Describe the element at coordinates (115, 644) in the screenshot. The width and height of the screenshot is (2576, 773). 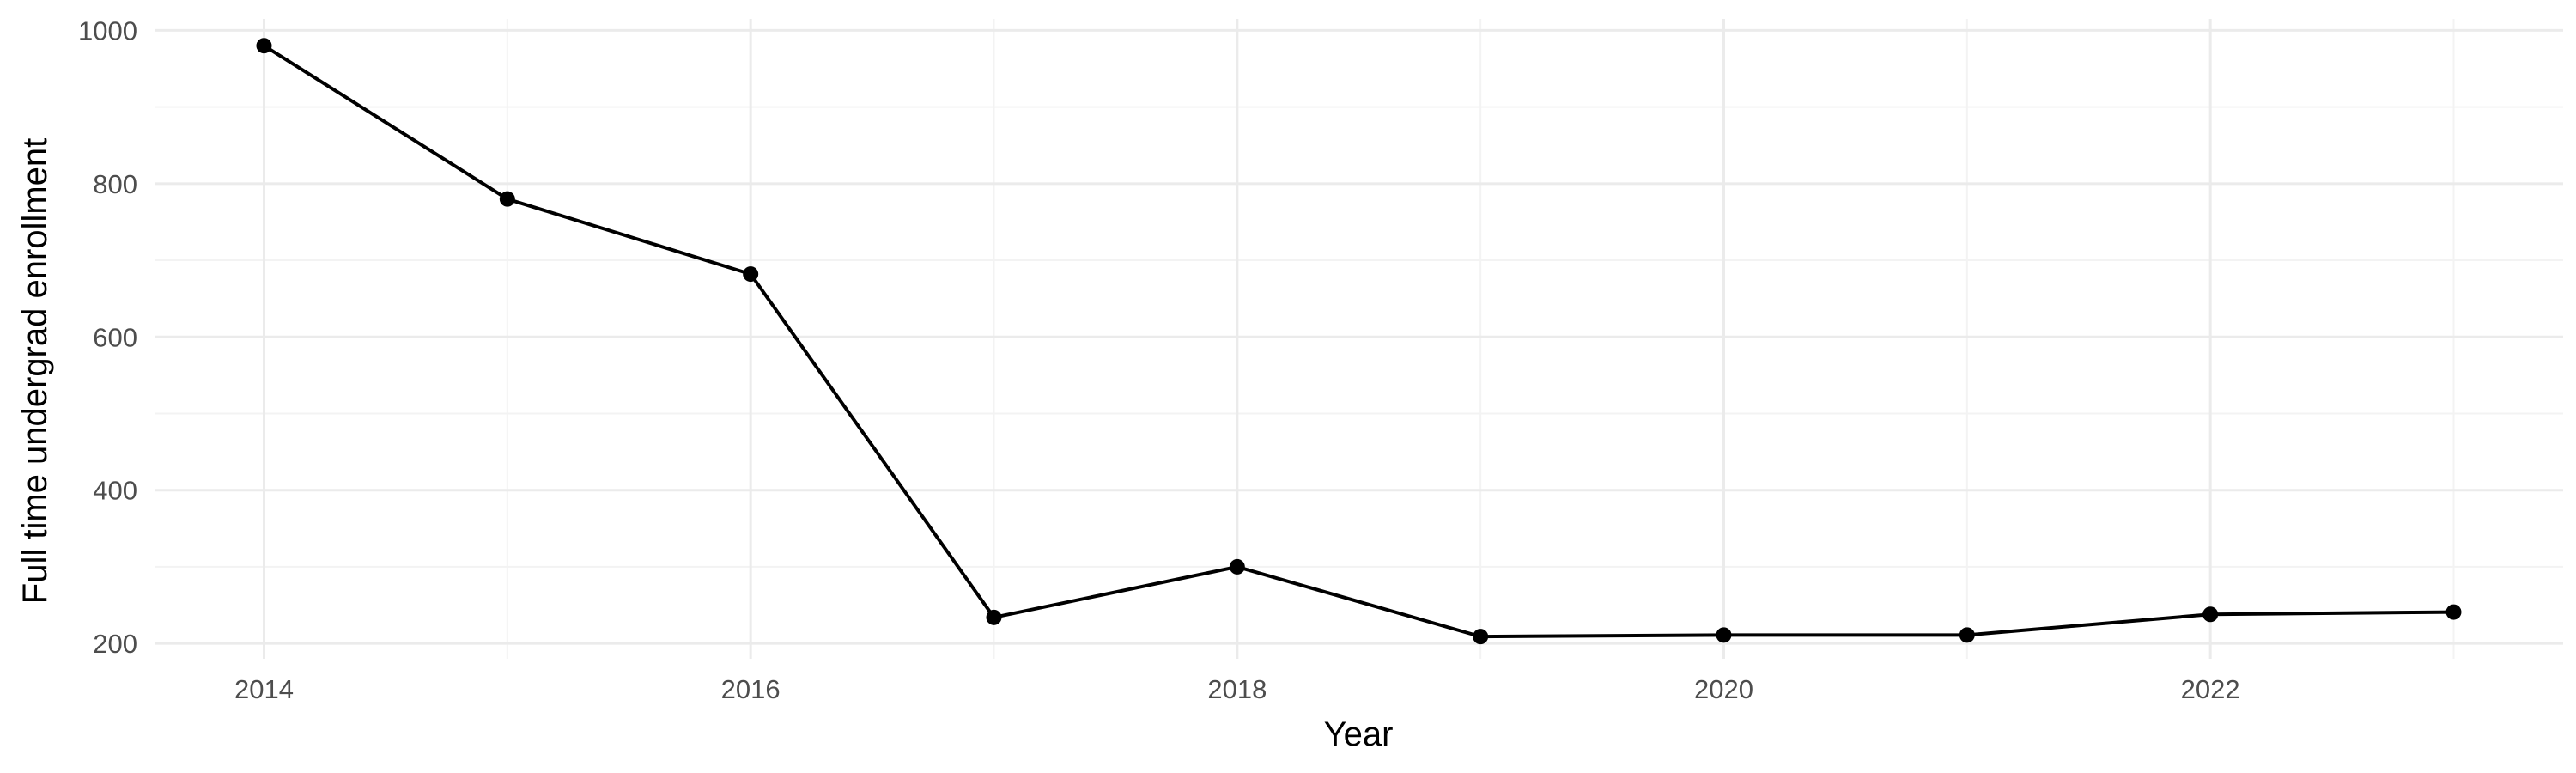
I see `y-tick-label: 200` at that location.